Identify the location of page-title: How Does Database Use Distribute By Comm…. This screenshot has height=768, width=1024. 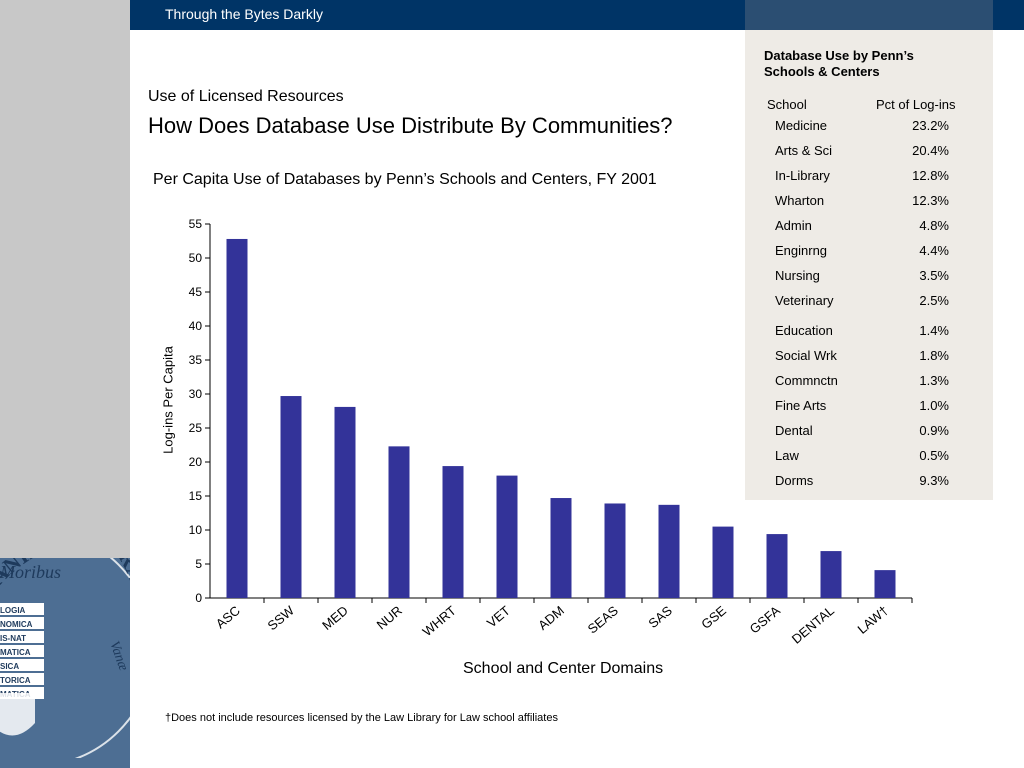
(410, 125).